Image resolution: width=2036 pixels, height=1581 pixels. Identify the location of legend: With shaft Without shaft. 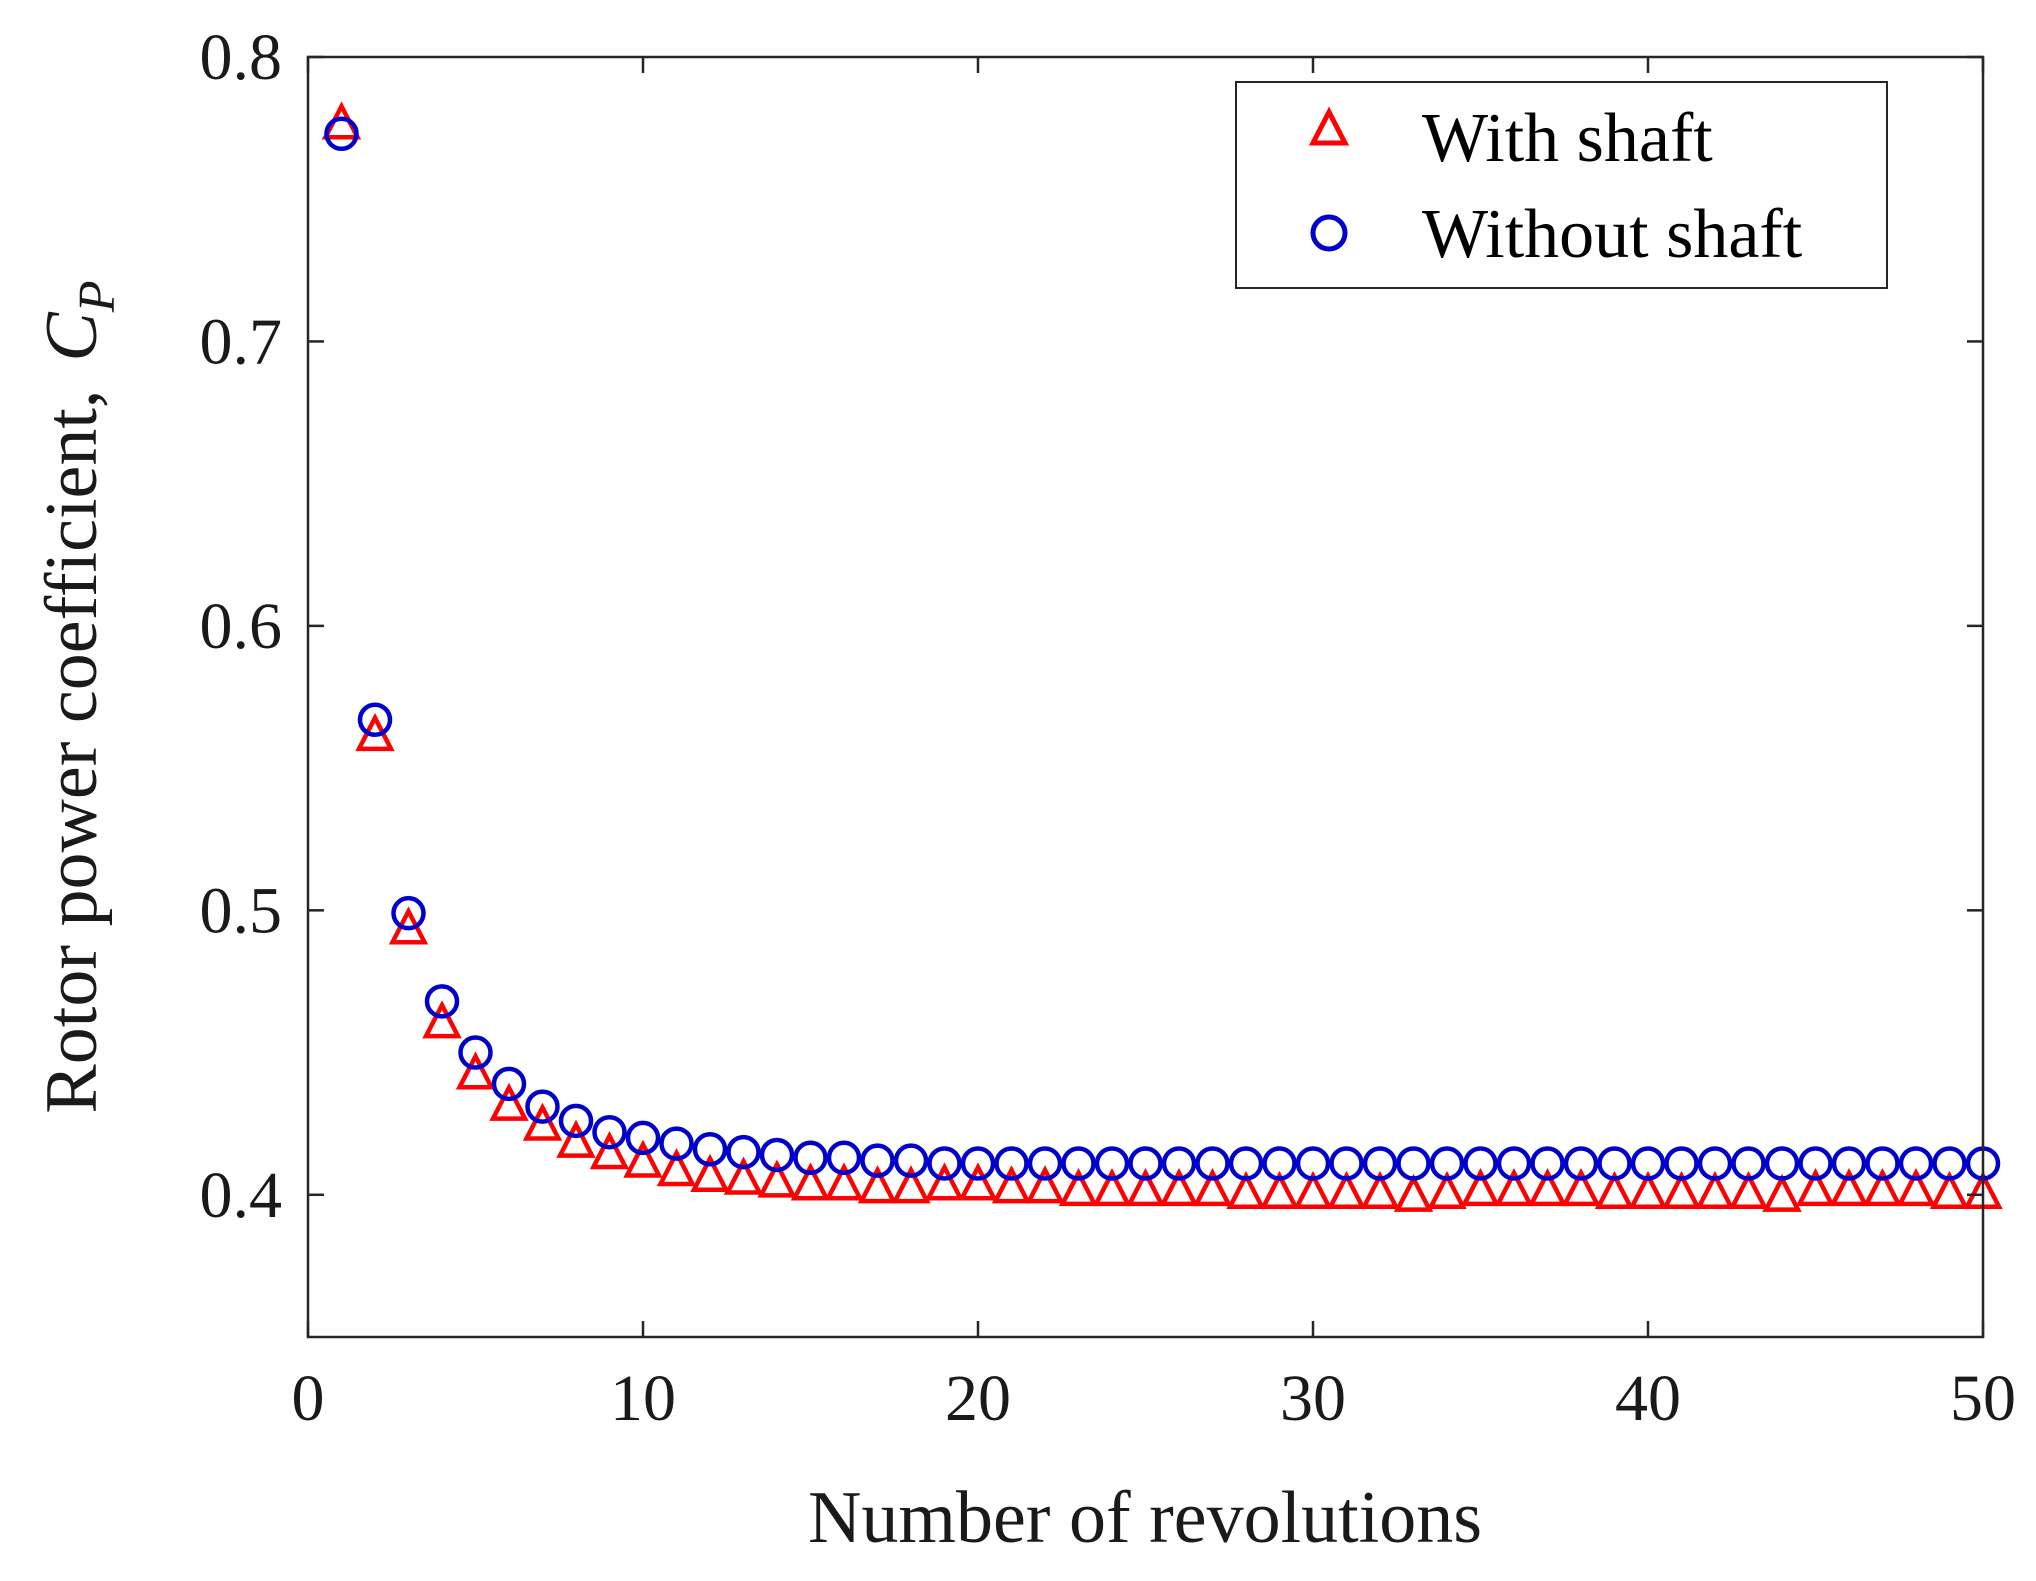
(1561, 185).